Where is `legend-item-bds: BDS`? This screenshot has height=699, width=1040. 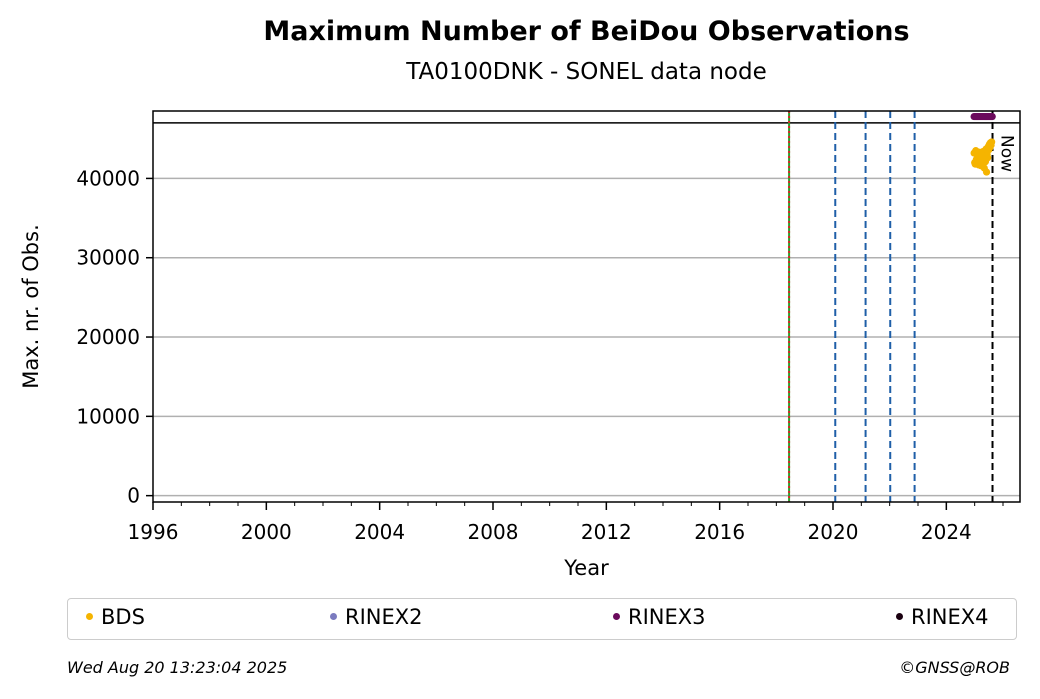 legend-item-bds: BDS is located at coordinates (115, 617).